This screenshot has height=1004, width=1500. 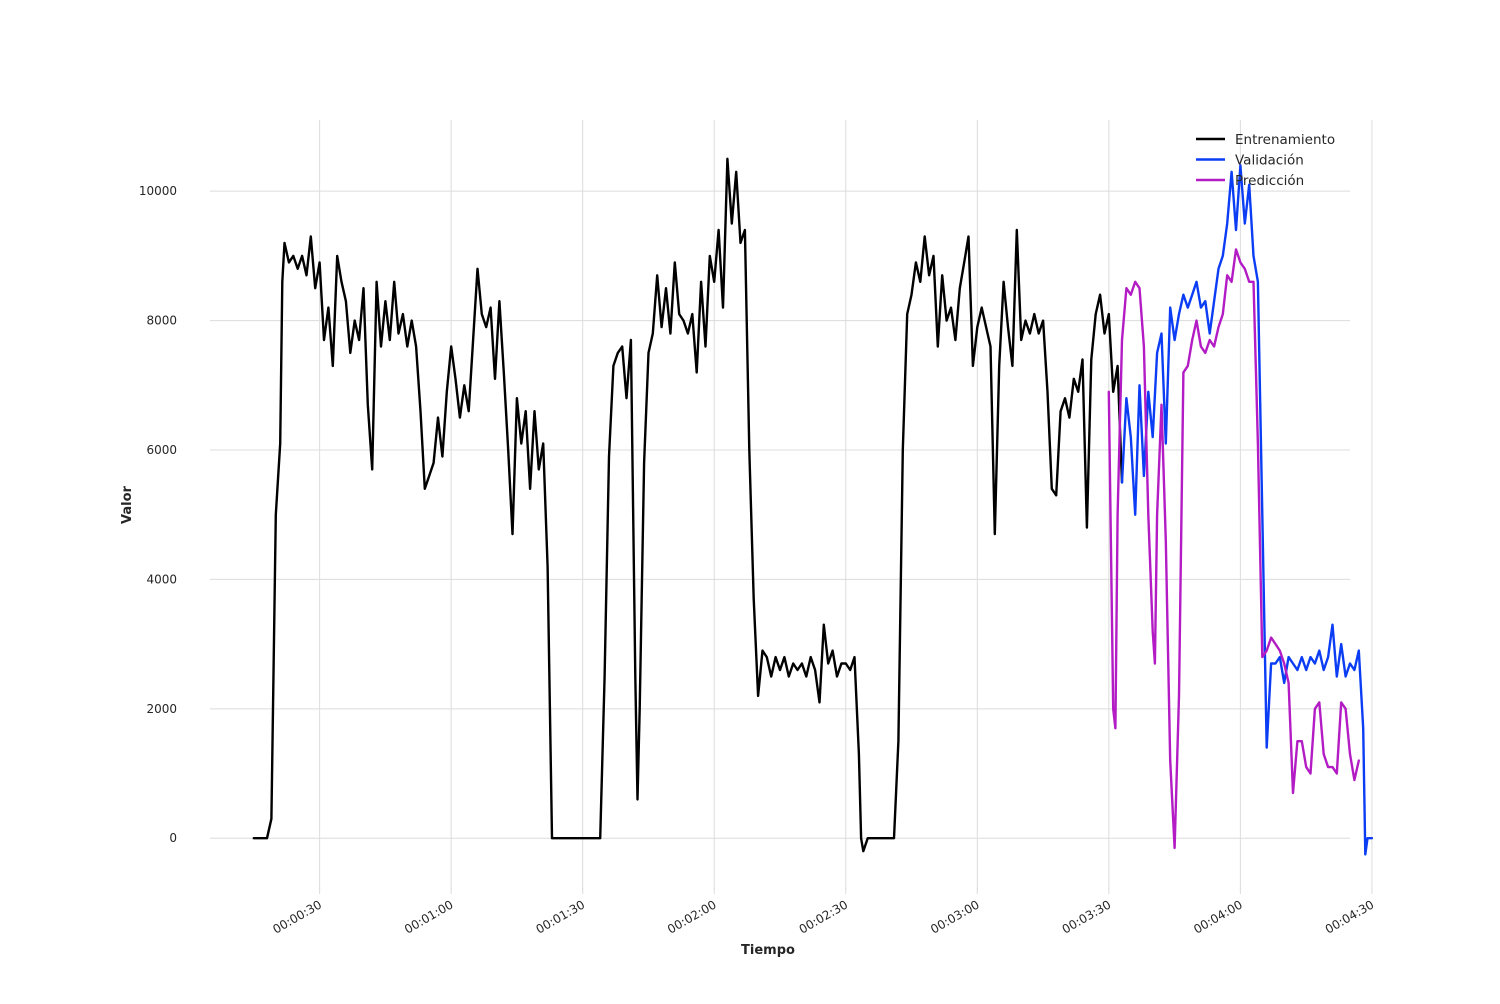 I want to click on x-tick-label: 00:00:30, so click(x=297, y=916).